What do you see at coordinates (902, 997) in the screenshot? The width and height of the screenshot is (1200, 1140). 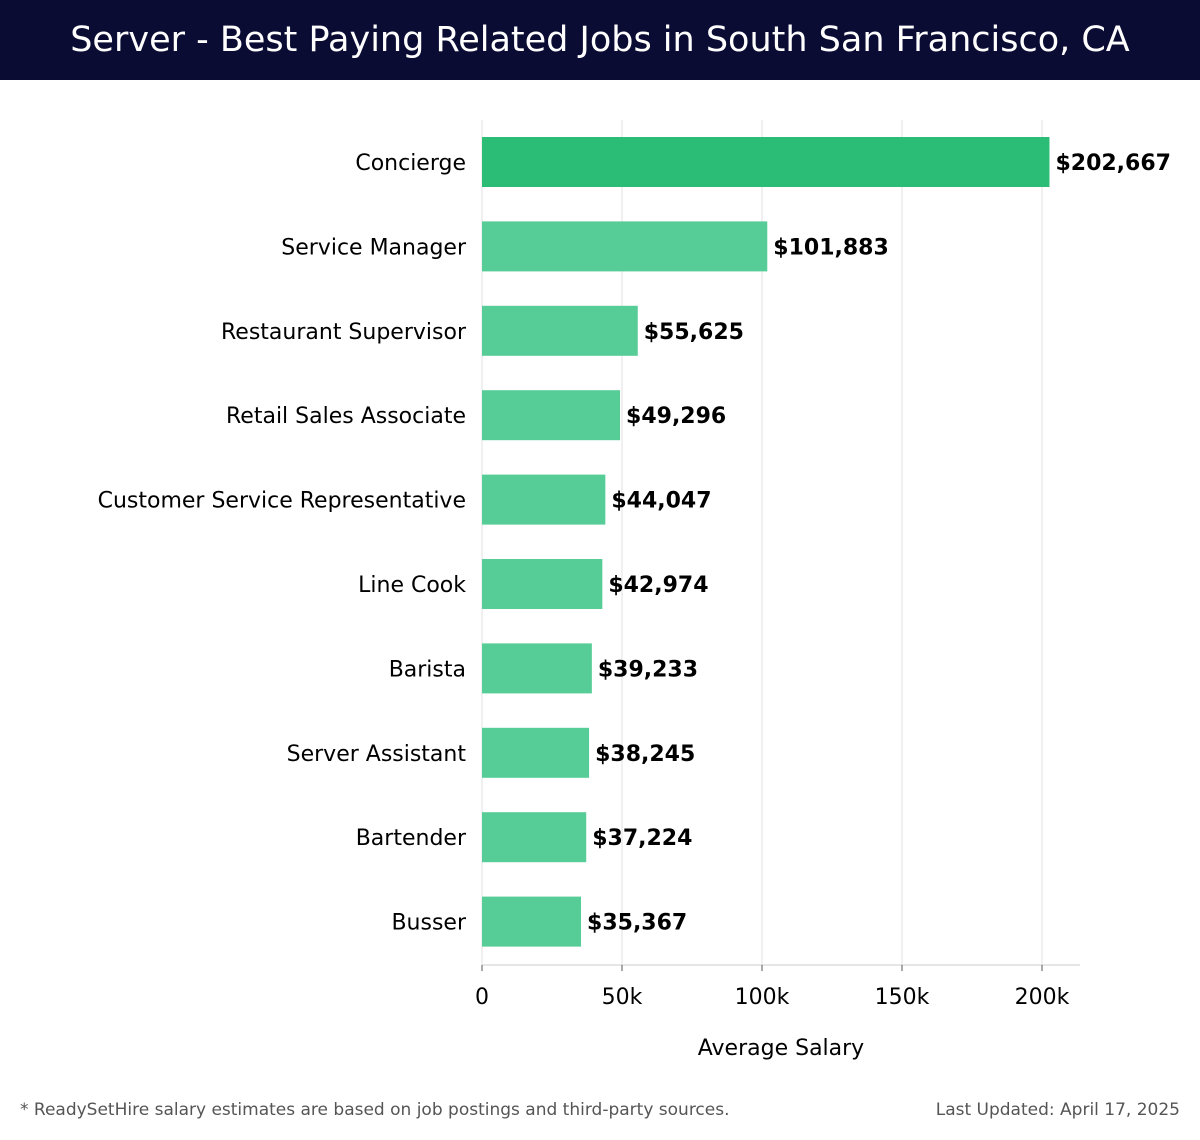 I see `x-tick-label: 150k` at bounding box center [902, 997].